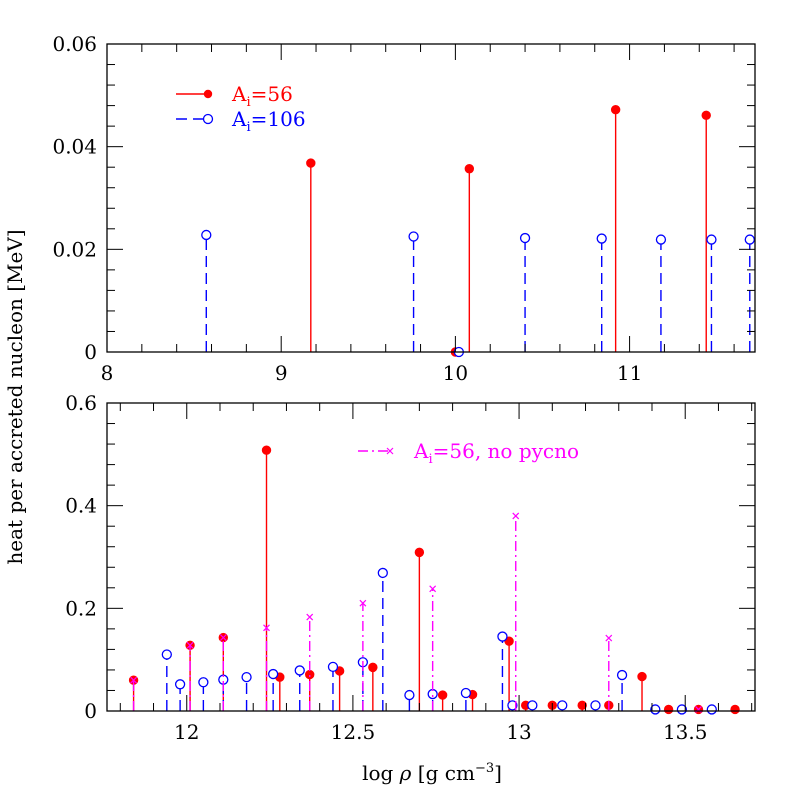  Describe the element at coordinates (81, 403) in the screenshot. I see `y-tick-label: 0.6` at that location.